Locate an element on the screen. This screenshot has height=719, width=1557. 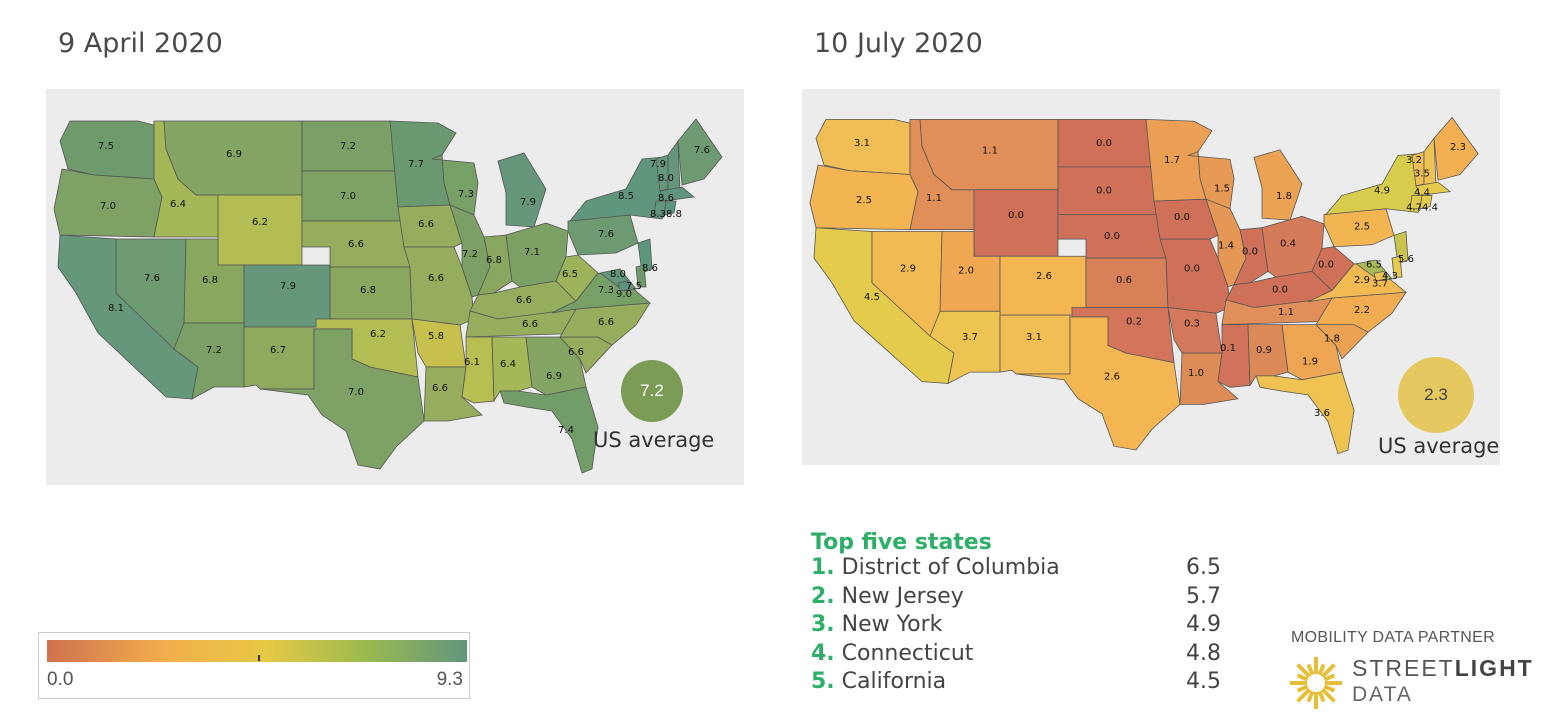
state-value-az: 7.2 is located at coordinates (214, 350).